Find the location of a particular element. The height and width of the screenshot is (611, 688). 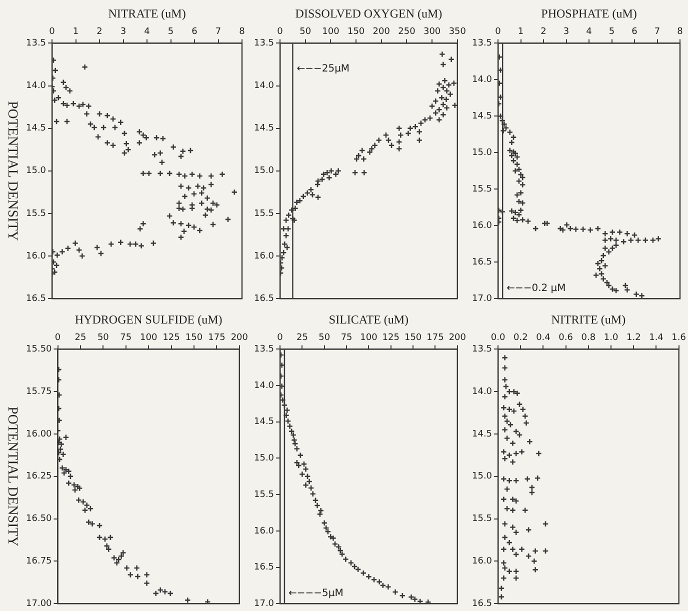

x-tick-label: 0.8 is located at coordinates (588, 338).